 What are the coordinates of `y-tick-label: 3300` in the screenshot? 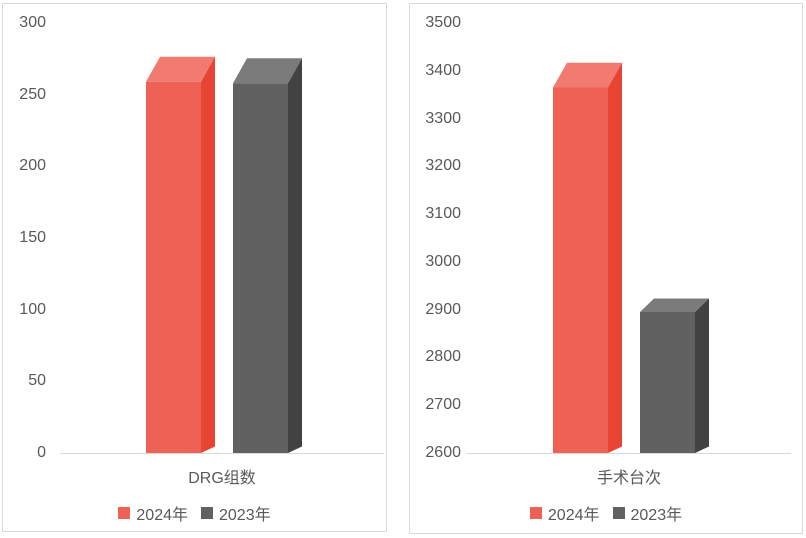 It's located at (443, 118).